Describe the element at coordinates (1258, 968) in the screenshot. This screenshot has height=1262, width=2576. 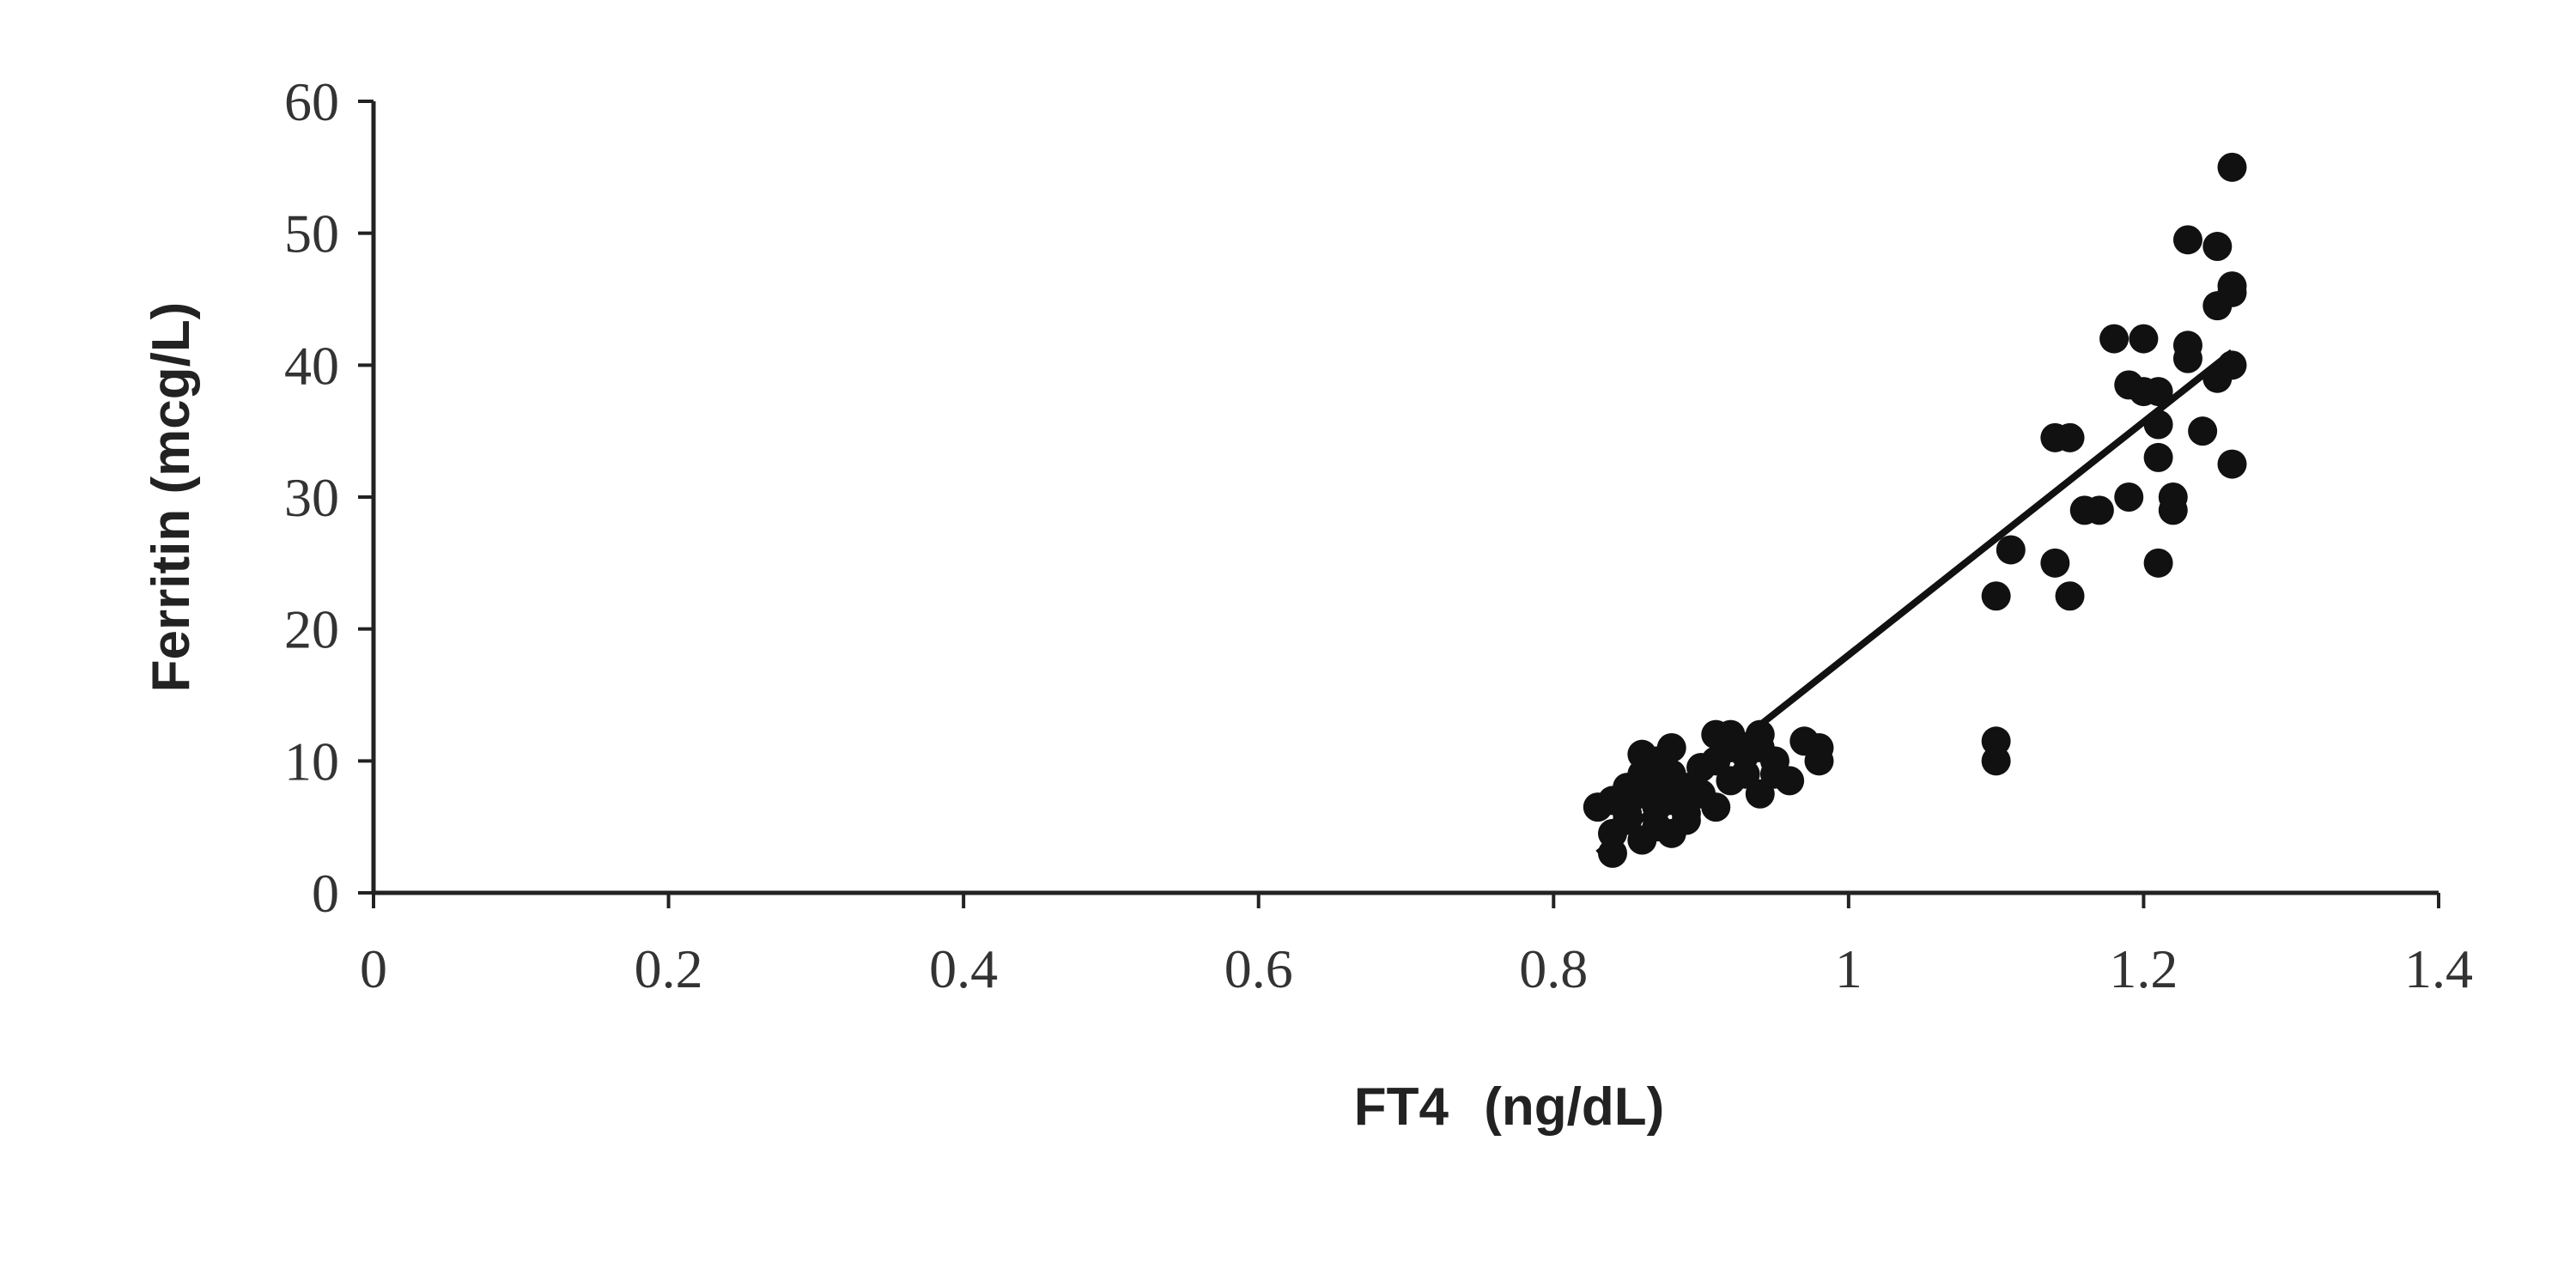
I see `x-tick-label: 0.6` at that location.